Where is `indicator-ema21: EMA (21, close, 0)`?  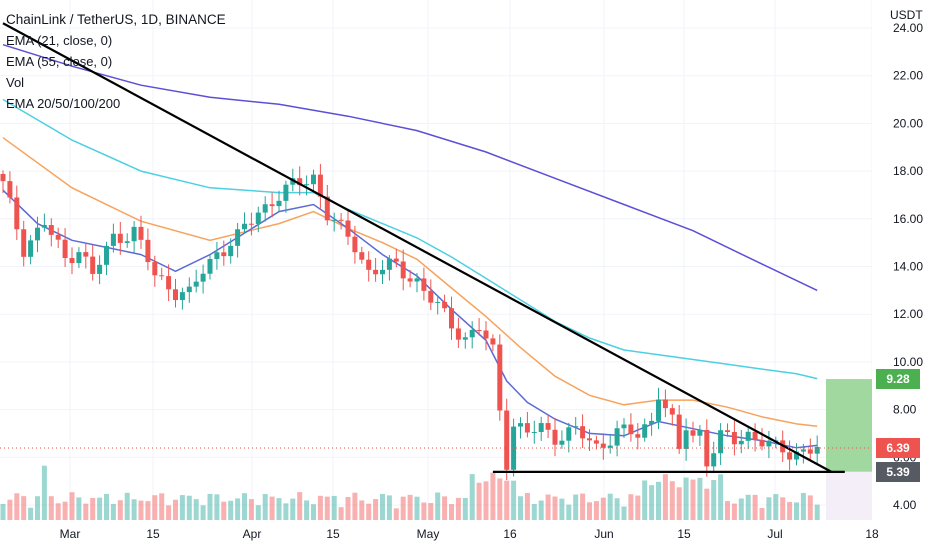
indicator-ema21: EMA (21, close, 0) is located at coordinates (59, 40).